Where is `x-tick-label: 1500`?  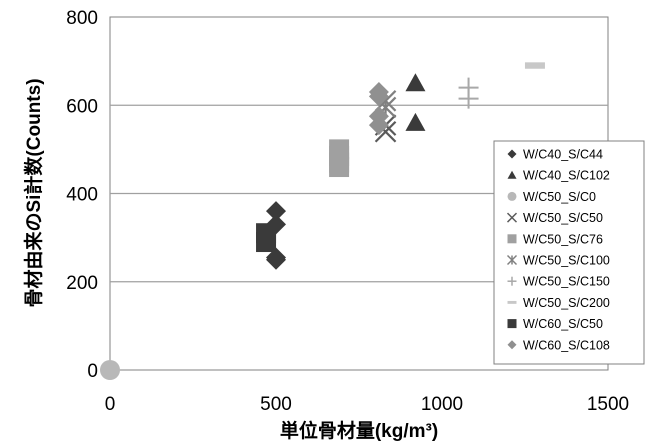 x-tick-label: 1500 is located at coordinates (608, 404).